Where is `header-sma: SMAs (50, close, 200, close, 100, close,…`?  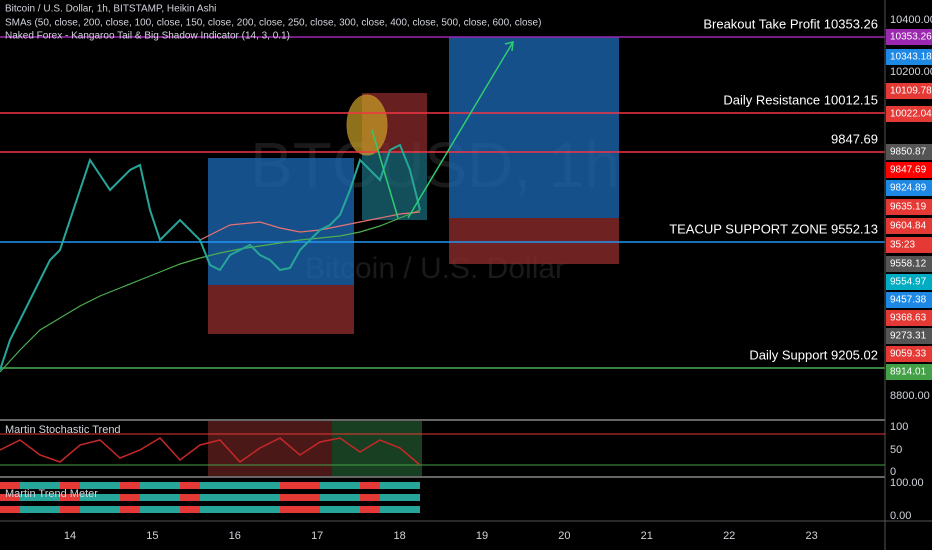 header-sma: SMAs (50, close, 200, close, 100, close,… is located at coordinates (273, 23).